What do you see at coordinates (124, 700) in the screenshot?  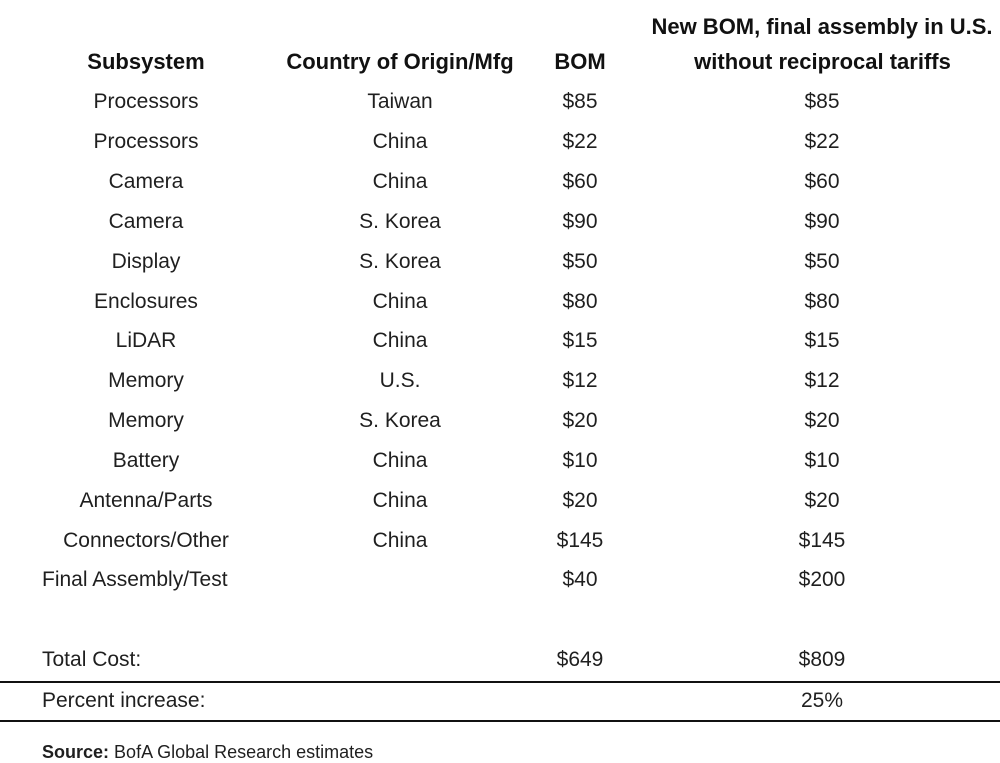 I see `percent-increase-label: Percent increase:` at bounding box center [124, 700].